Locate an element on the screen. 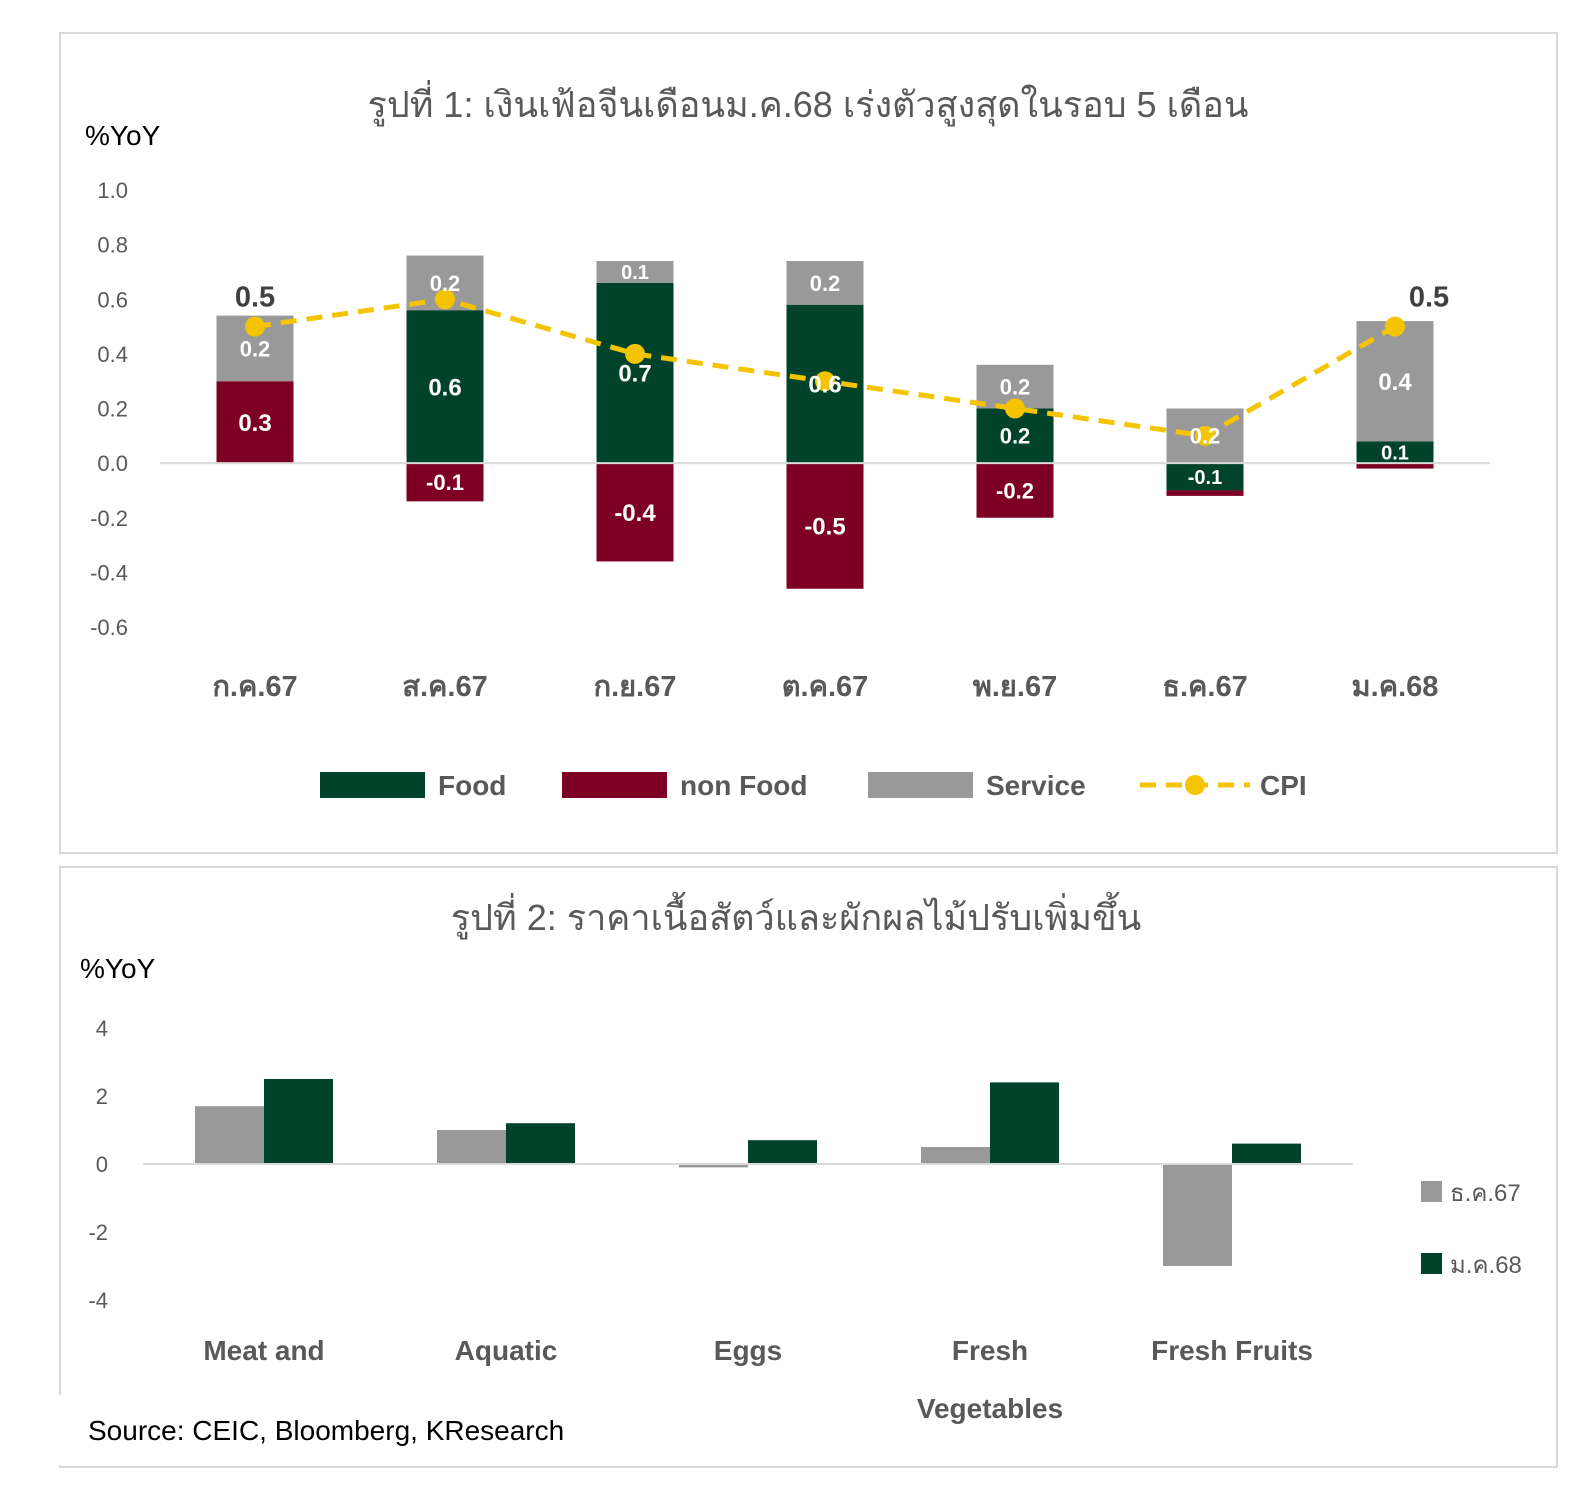 The image size is (1591, 1500). chart1-legend-label: non Food is located at coordinates (744, 785).